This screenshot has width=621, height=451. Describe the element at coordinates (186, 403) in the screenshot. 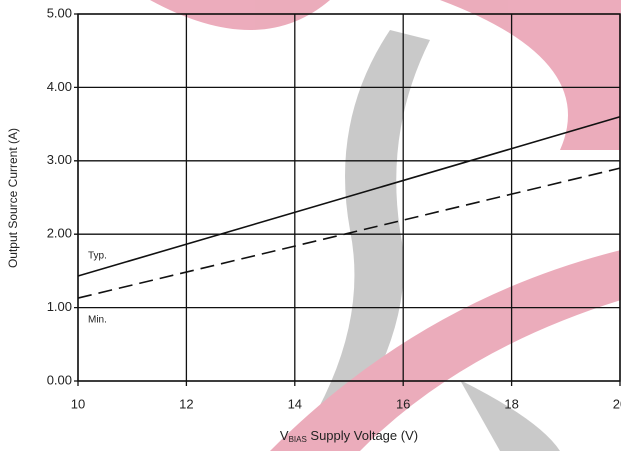

I see `x-tick-label: 12` at that location.